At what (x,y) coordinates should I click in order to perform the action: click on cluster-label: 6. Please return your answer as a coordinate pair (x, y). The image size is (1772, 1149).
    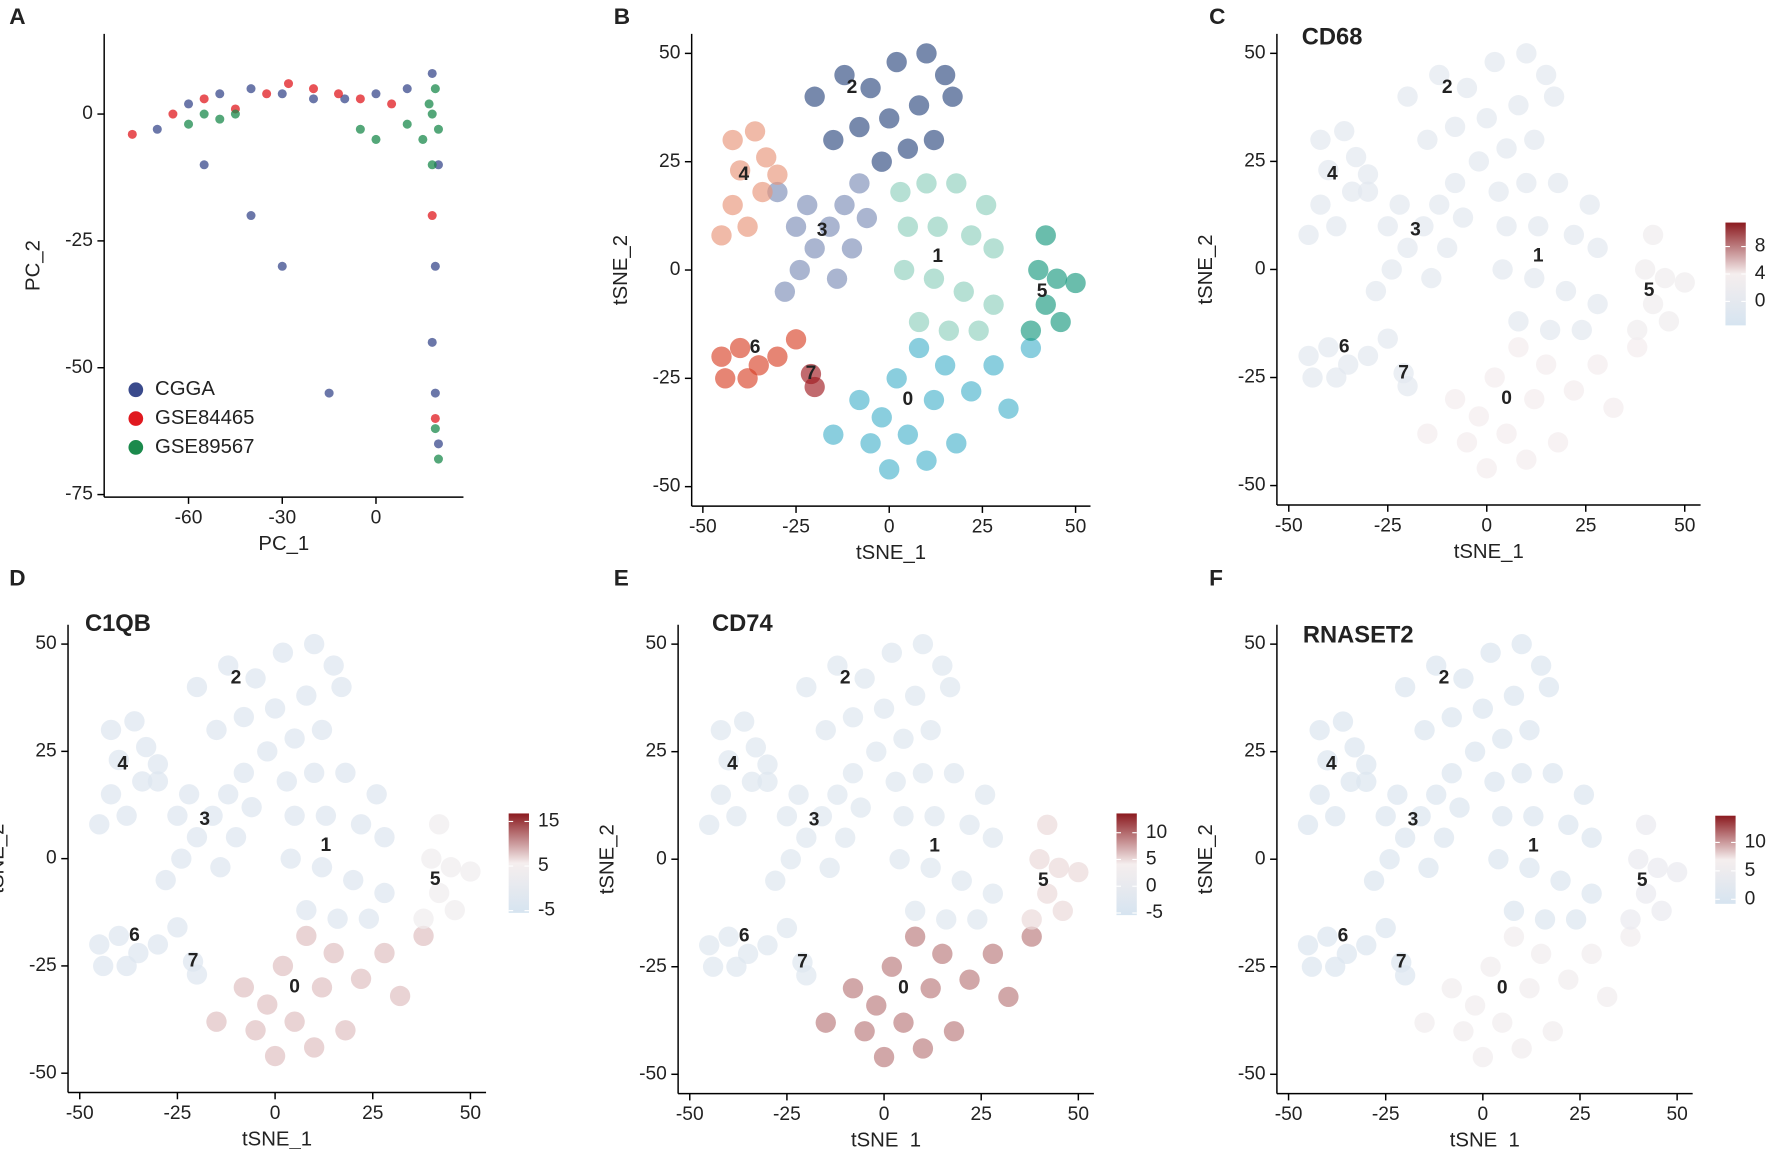
    Looking at the image, I should click on (134, 935).